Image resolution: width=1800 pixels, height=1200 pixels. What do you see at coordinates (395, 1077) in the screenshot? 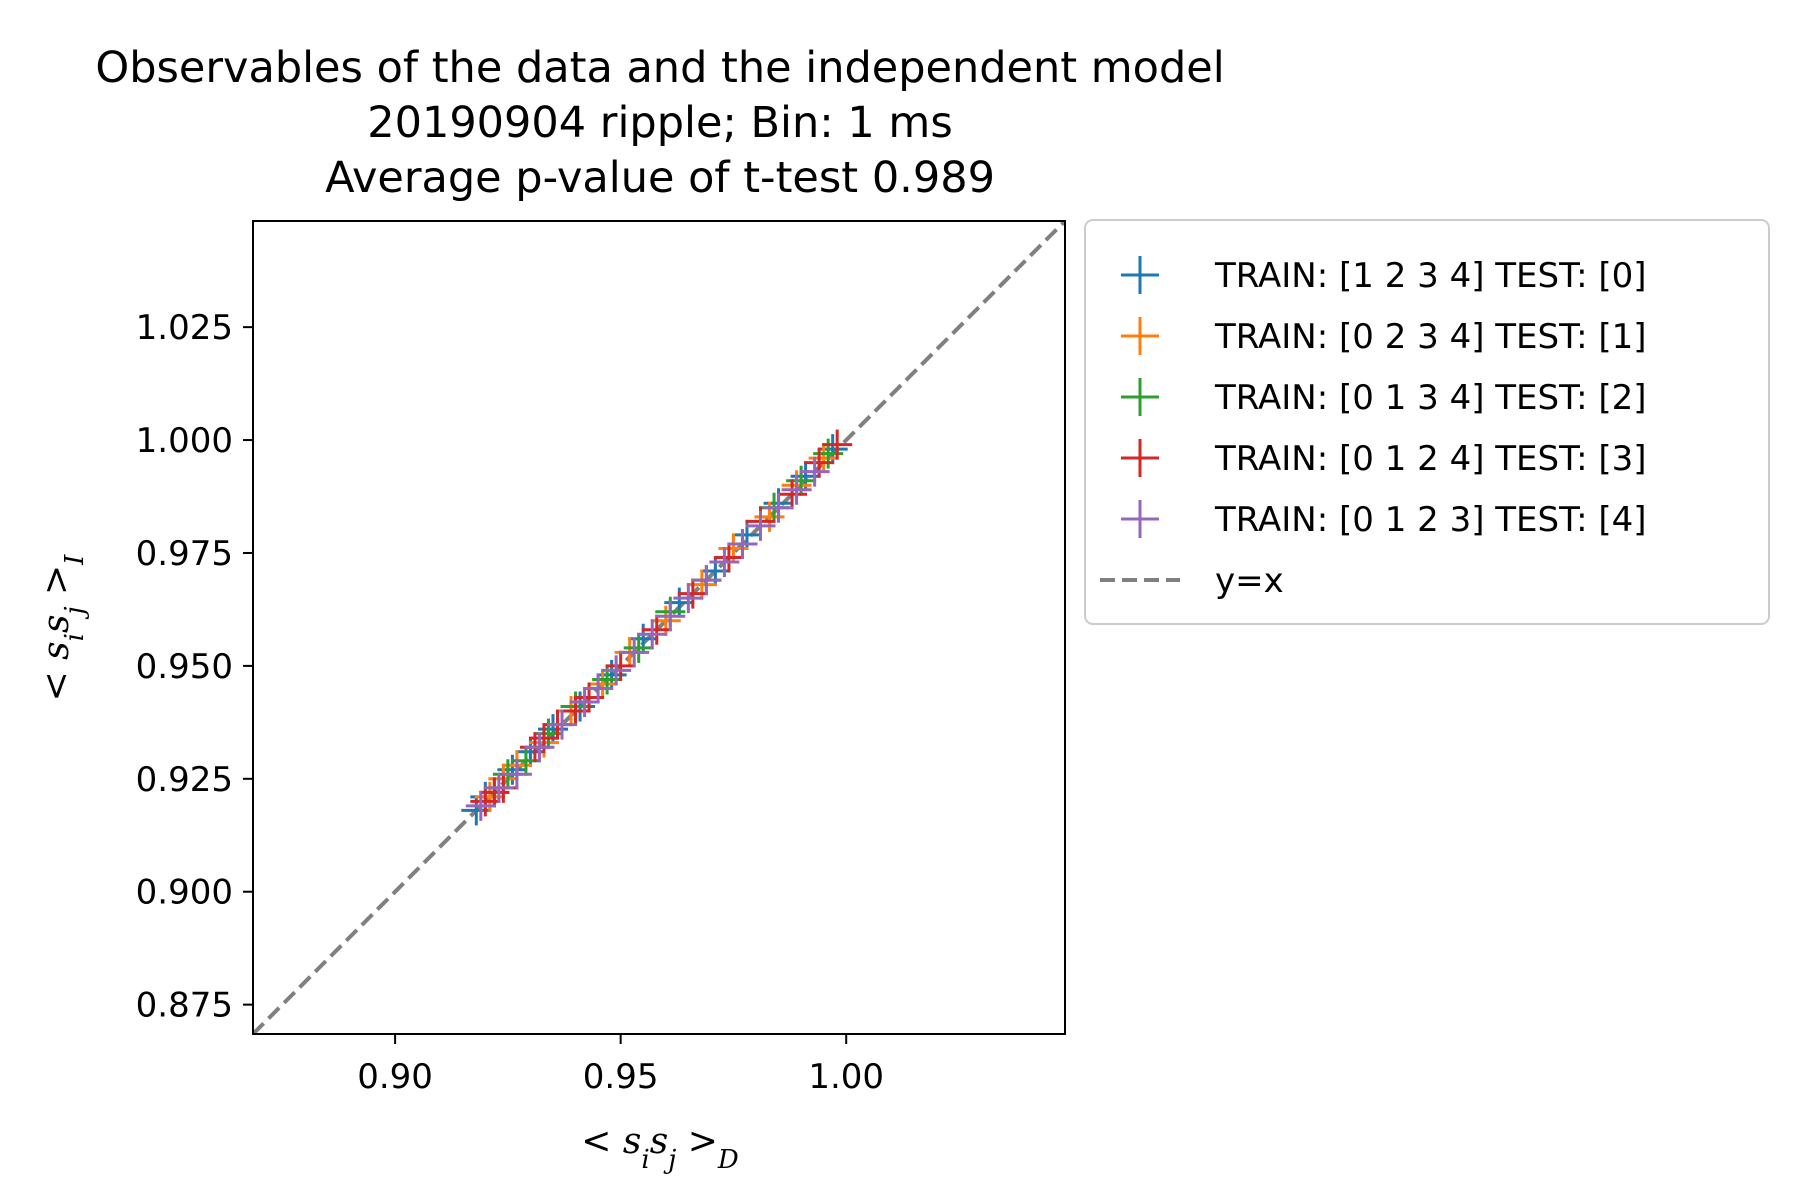
I see `x-tick-label: 0.90` at bounding box center [395, 1077].